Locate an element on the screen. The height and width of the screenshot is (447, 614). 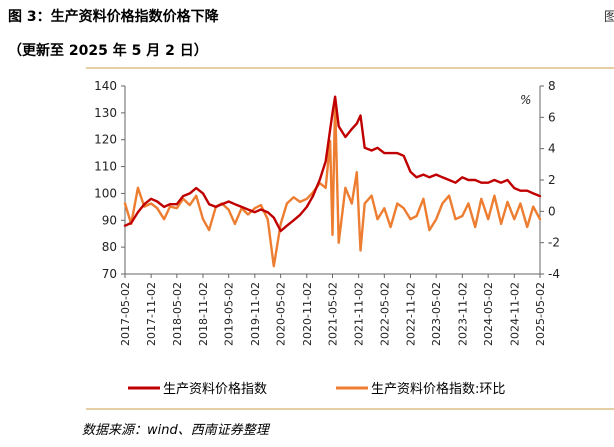
y2-tick-label: 2 is located at coordinates (552, 180).